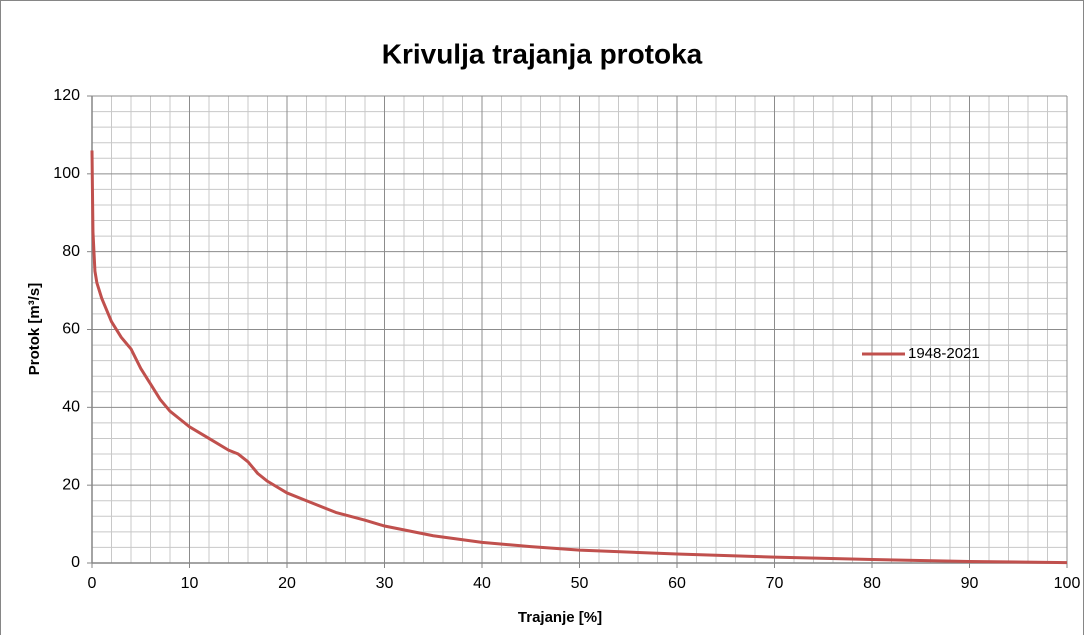 The width and height of the screenshot is (1085, 635). Describe the element at coordinates (190, 583) in the screenshot. I see `x-tick-label: 10` at that location.